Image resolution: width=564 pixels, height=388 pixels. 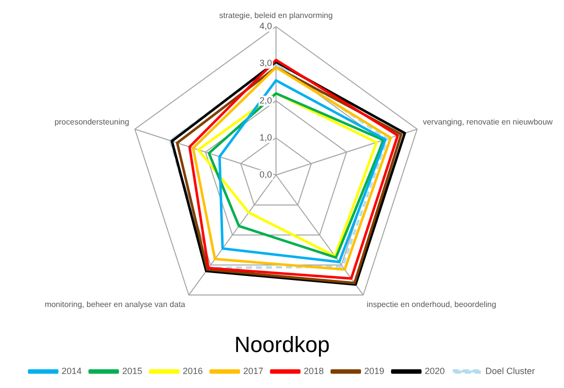 What do you see at coordinates (72, 371) in the screenshot?
I see `legend-label: 2014` at bounding box center [72, 371].